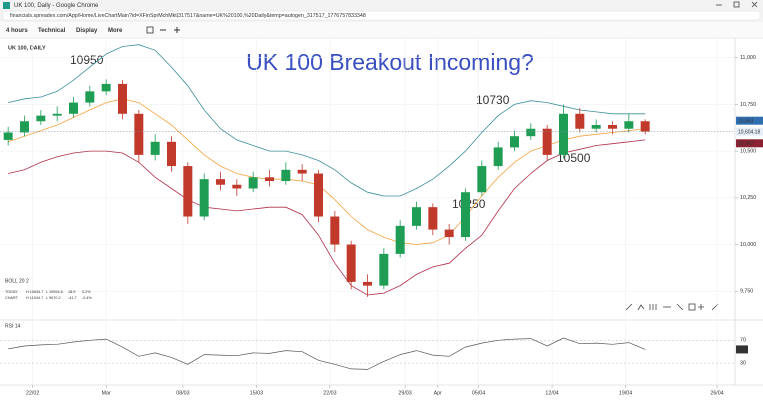  I want to click on x-tick-label: 22/03, so click(329, 393).